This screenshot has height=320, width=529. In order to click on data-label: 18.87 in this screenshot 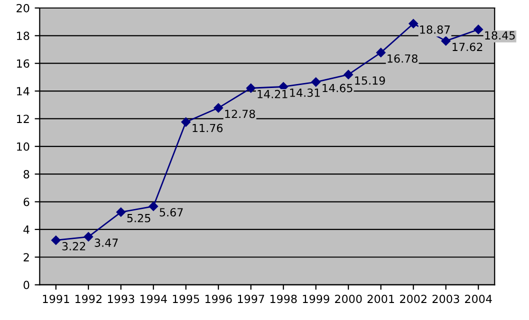, I will do `click(435, 29)`.